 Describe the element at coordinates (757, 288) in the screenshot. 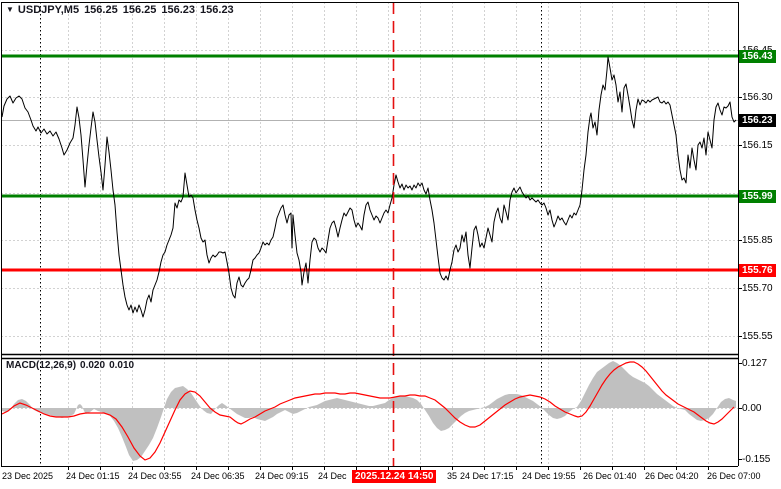

I see `price-axis-label: 155.70` at that location.